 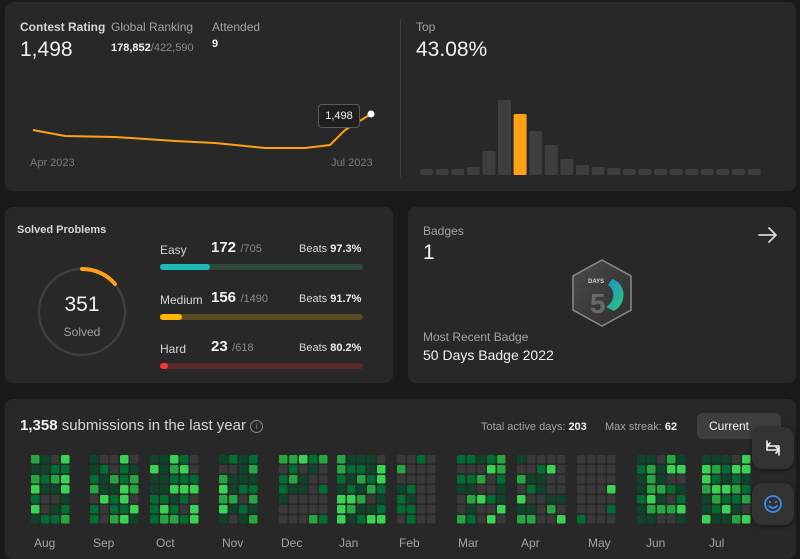 I want to click on 50-days-badge-icon: DAYS 5, so click(x=602, y=293).